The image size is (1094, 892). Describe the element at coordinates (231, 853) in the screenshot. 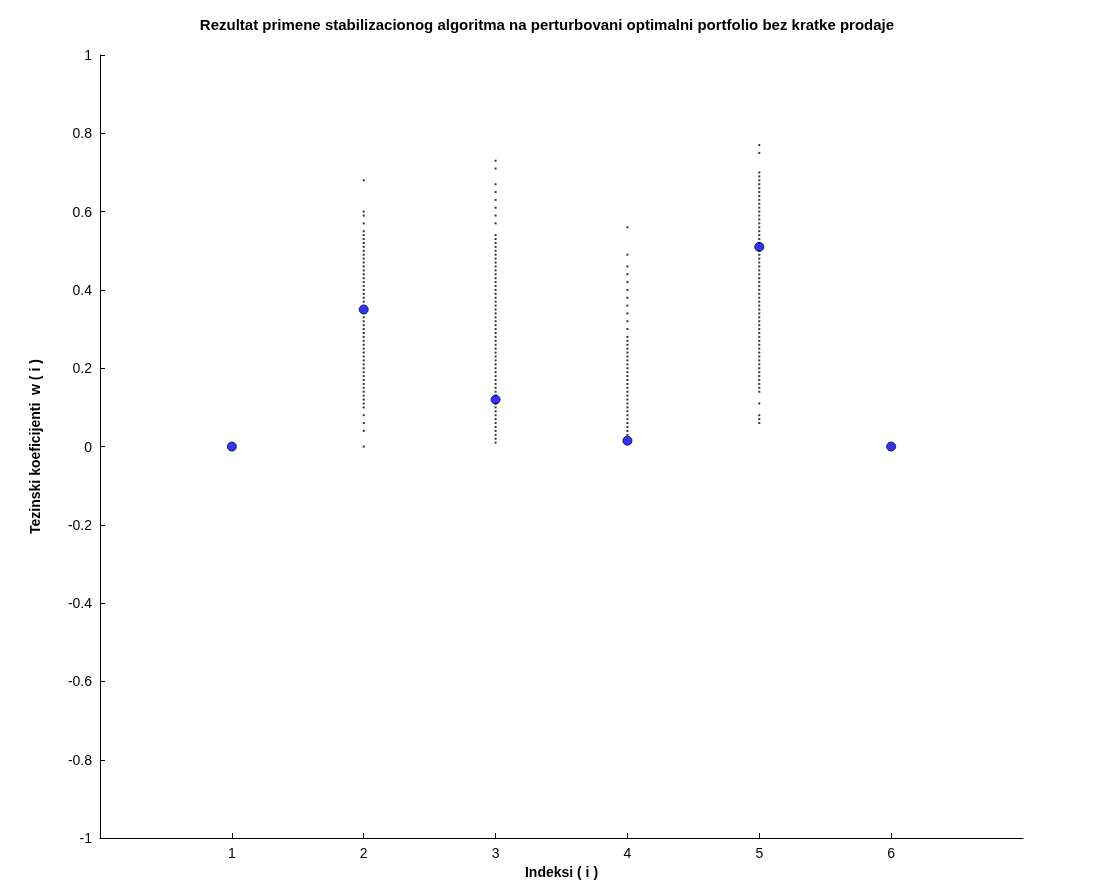

I see `x-tick-label: 1` at that location.